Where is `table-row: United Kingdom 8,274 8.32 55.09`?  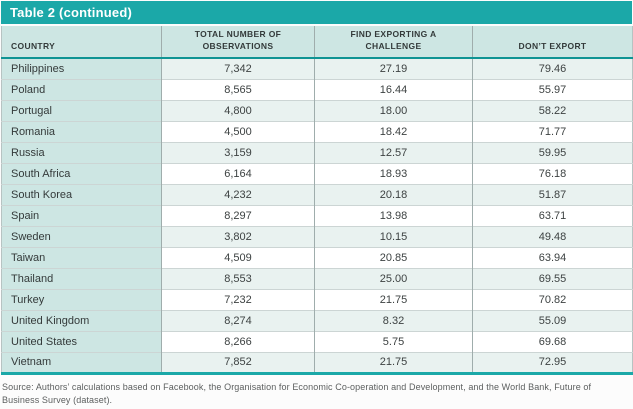 table-row: United Kingdom 8,274 8.32 55.09 is located at coordinates (317, 320).